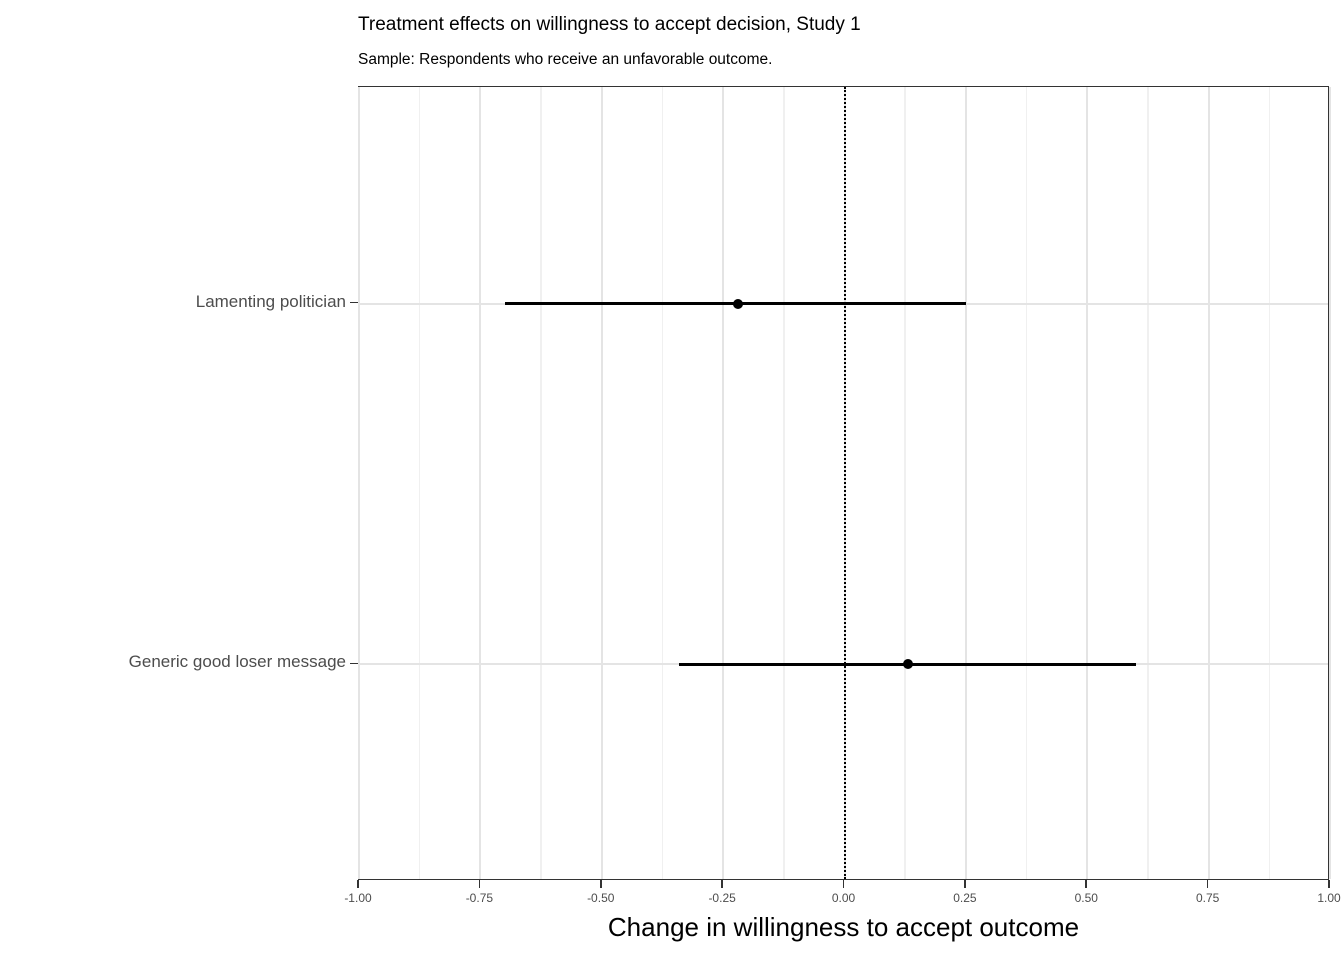 The width and height of the screenshot is (1344, 960). I want to click on x-axis-title: Change in willingness to accept outcome, so click(843, 927).